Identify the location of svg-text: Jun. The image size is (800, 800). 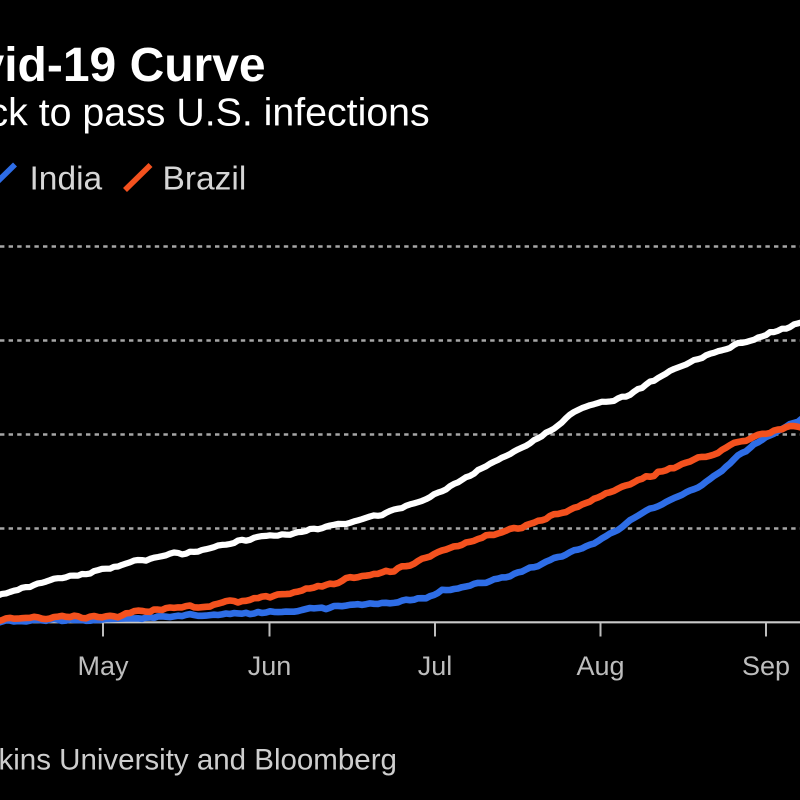
(270, 666).